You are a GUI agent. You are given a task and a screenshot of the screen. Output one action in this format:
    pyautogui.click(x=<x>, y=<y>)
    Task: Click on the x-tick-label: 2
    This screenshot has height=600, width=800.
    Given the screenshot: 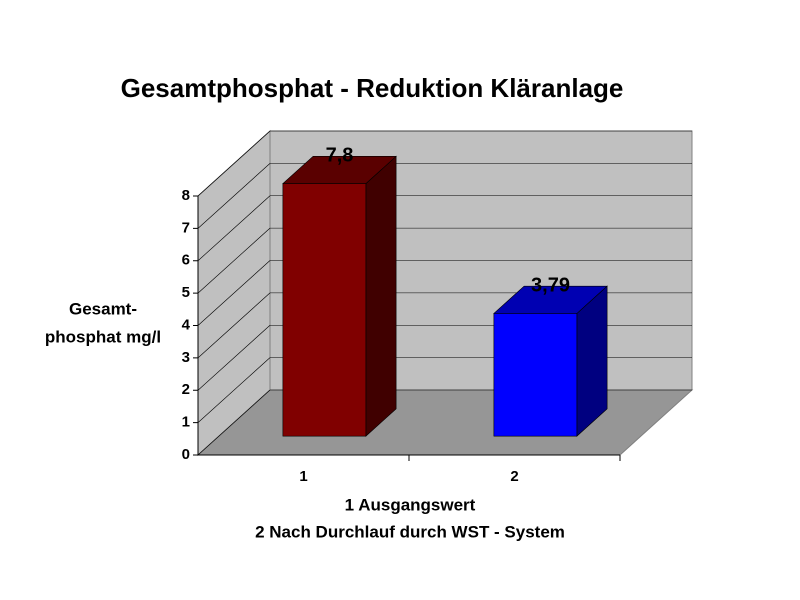 What is the action you would take?
    pyautogui.click(x=514, y=476)
    